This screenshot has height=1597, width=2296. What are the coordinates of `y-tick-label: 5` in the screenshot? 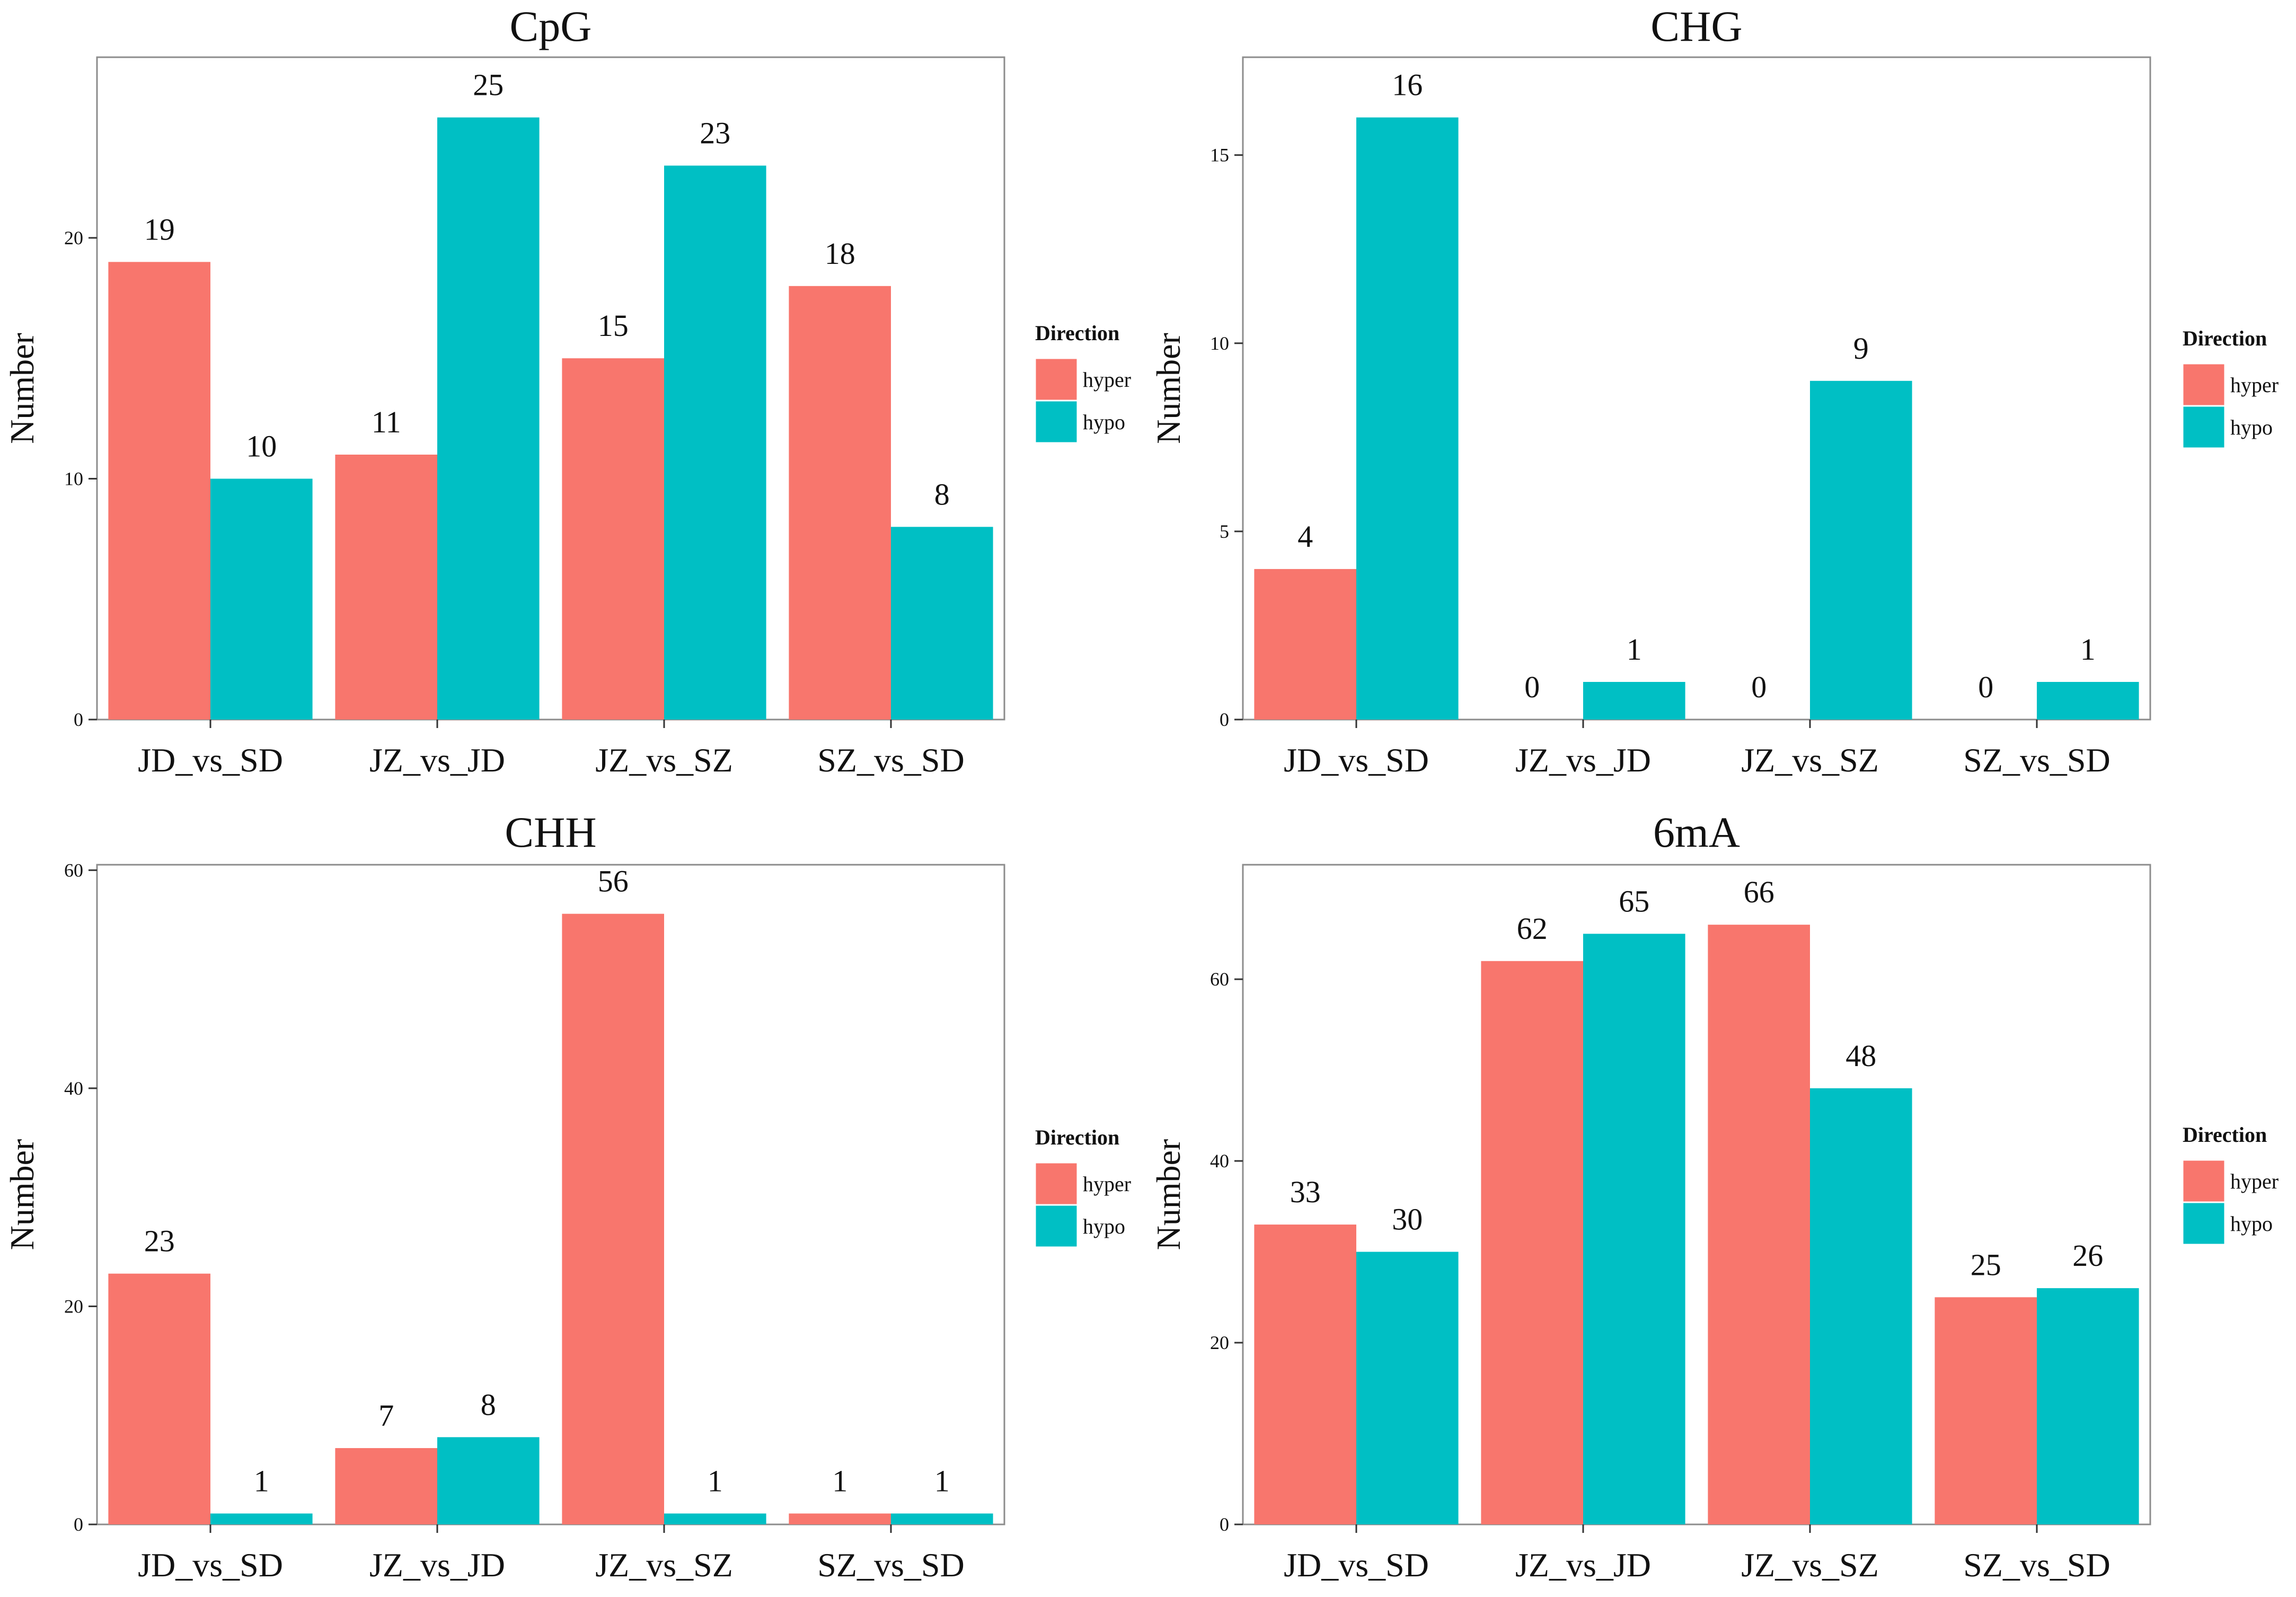 It's located at (1224, 531).